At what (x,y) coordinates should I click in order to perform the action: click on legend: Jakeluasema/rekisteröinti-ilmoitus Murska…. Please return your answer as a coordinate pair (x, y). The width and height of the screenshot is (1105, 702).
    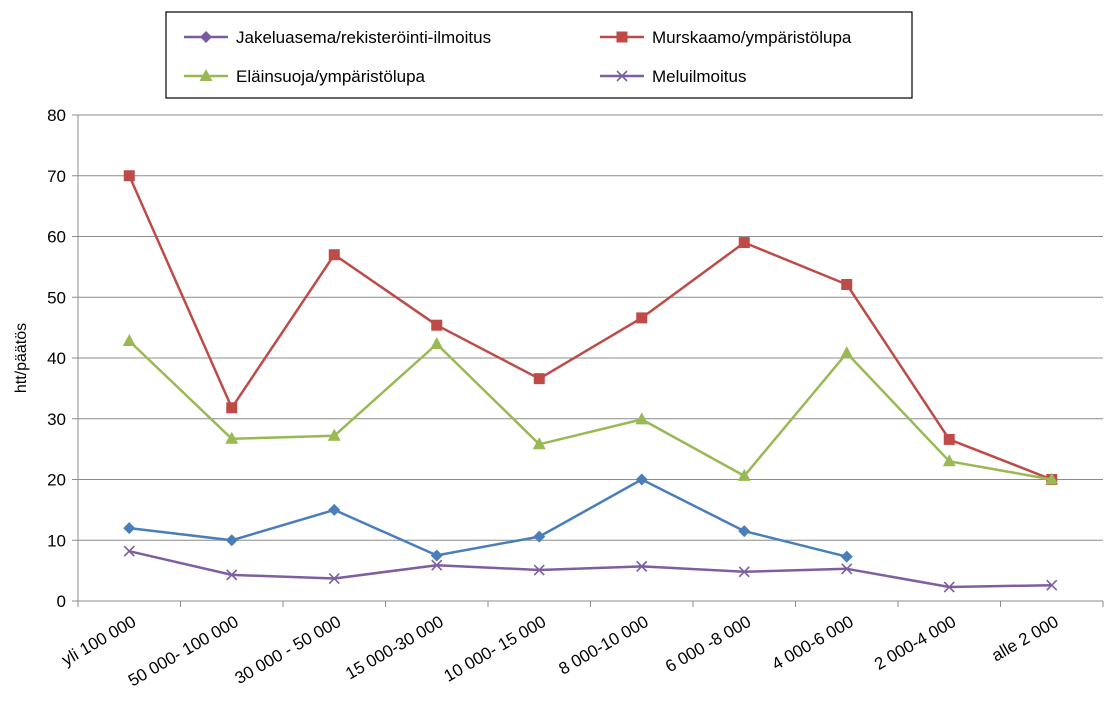
    Looking at the image, I should click on (539, 55).